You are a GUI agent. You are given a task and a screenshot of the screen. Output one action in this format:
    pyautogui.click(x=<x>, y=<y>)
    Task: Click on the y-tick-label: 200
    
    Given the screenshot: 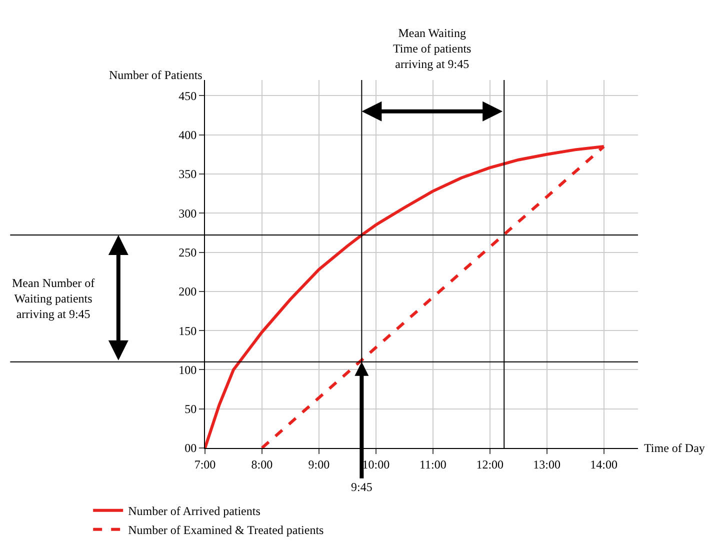 What is the action you would take?
    pyautogui.click(x=187, y=291)
    